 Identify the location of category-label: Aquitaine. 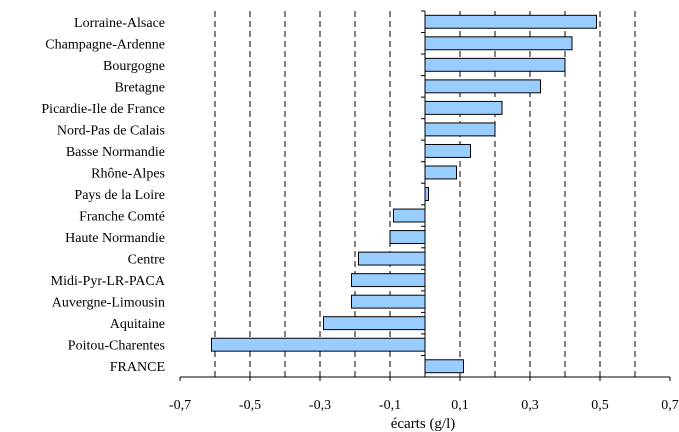
(137, 324).